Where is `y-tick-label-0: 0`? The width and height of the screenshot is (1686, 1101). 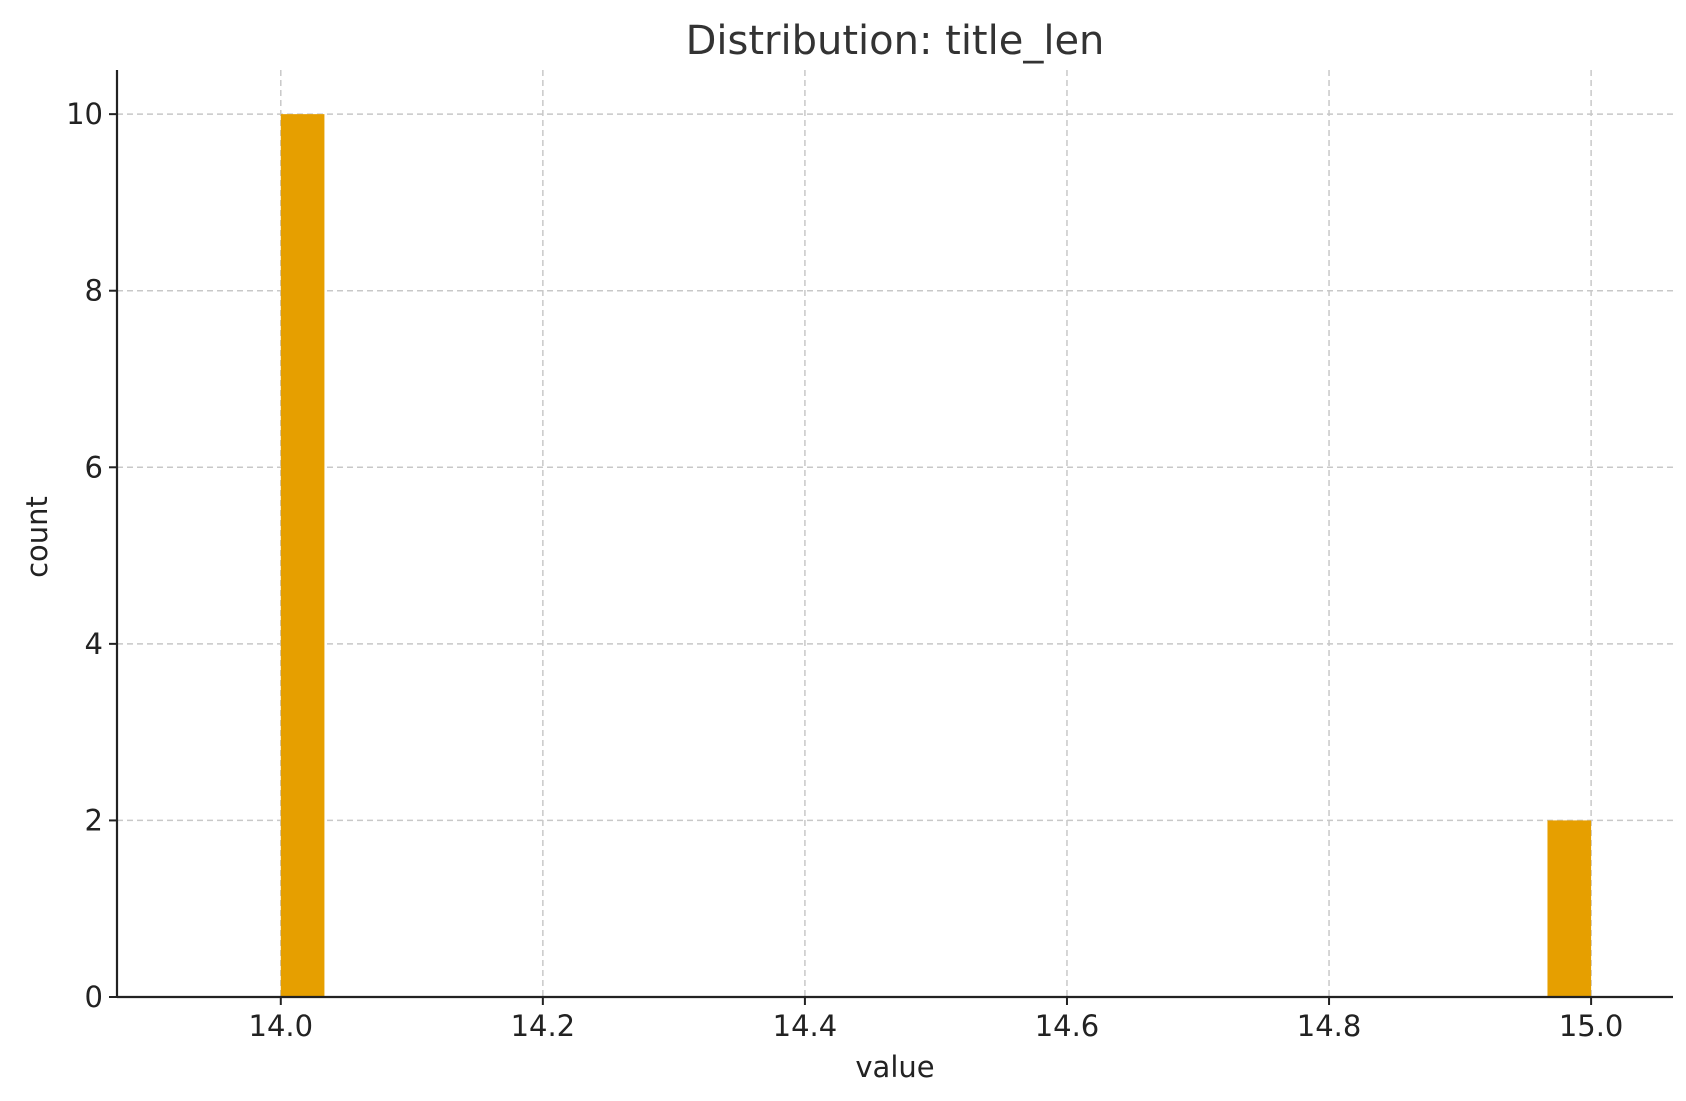
y-tick-label-0: 0 is located at coordinates (94, 997).